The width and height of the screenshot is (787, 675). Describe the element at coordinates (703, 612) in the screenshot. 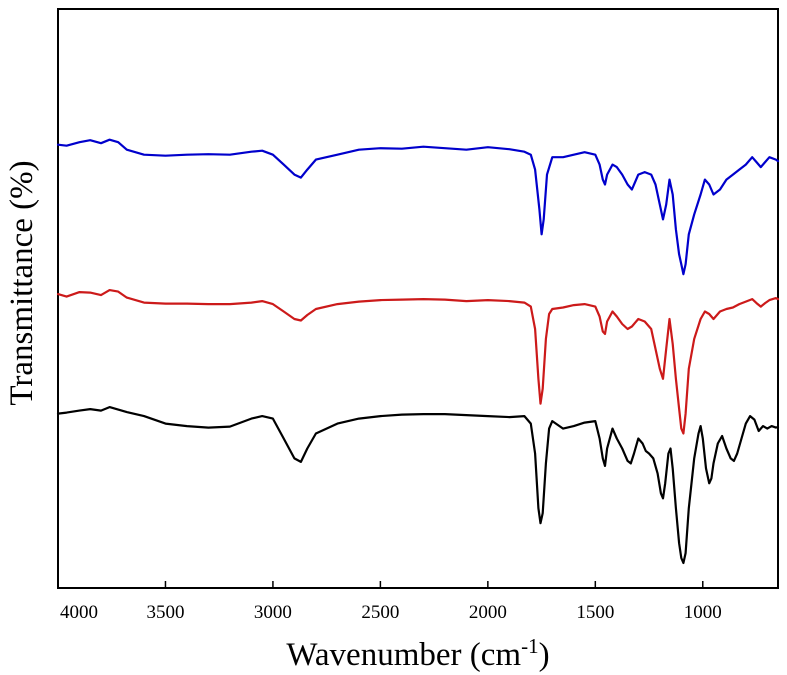

I see `x-tick-label: 1000` at that location.